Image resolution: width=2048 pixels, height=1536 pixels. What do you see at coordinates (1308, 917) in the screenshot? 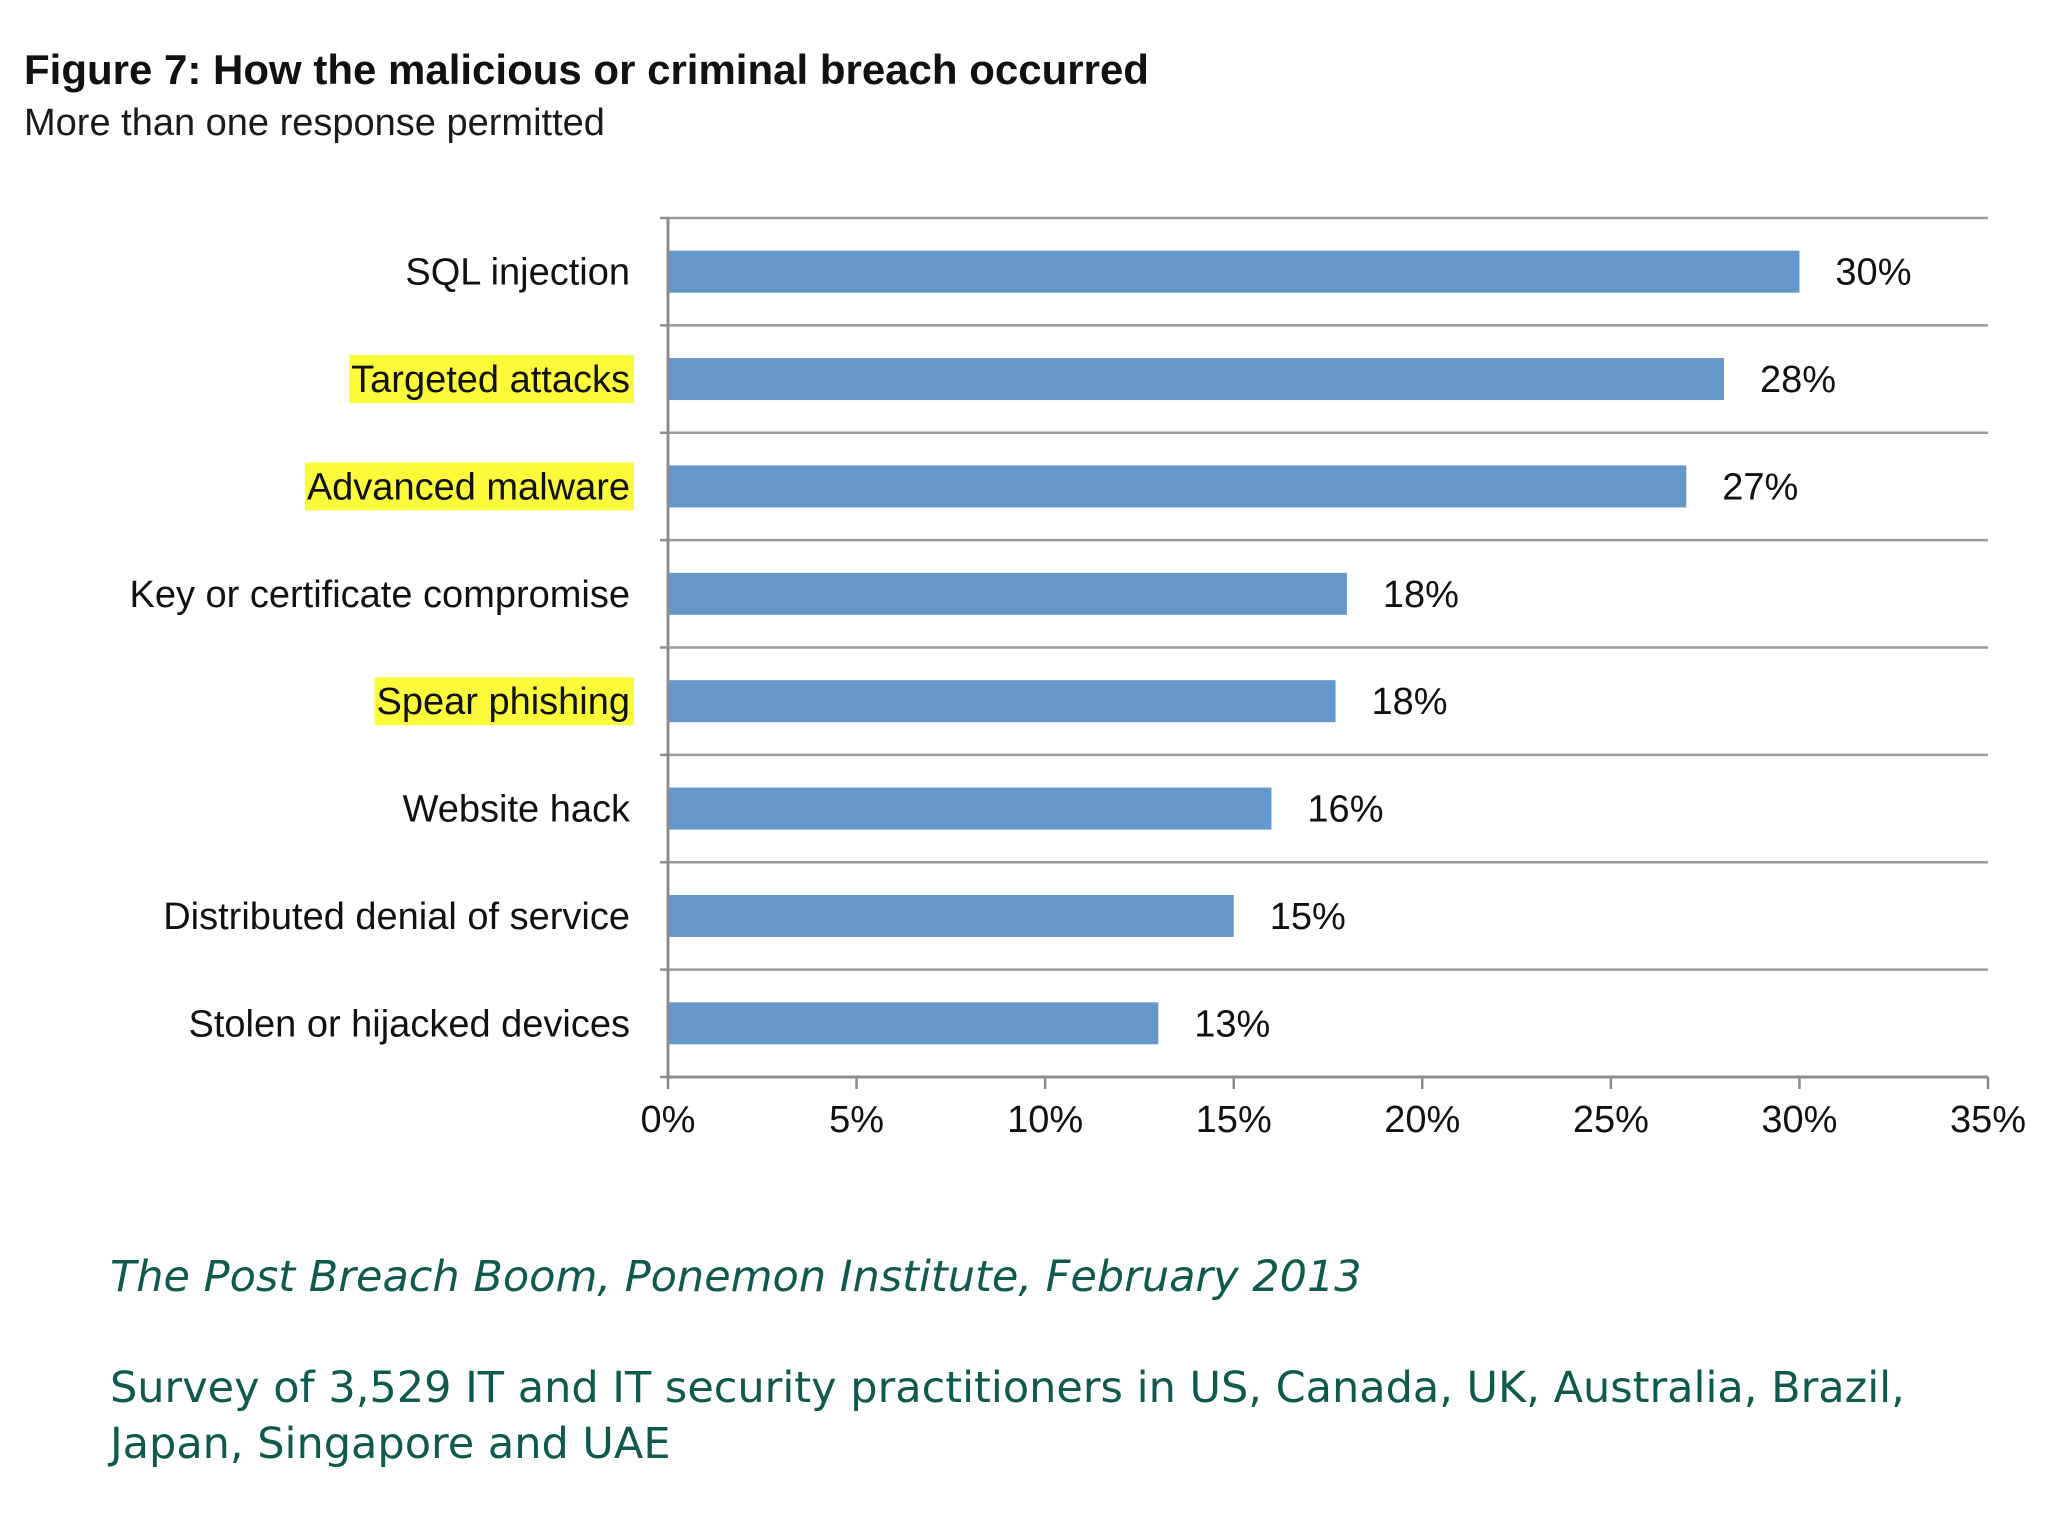
I see `data-label: 15%` at bounding box center [1308, 917].